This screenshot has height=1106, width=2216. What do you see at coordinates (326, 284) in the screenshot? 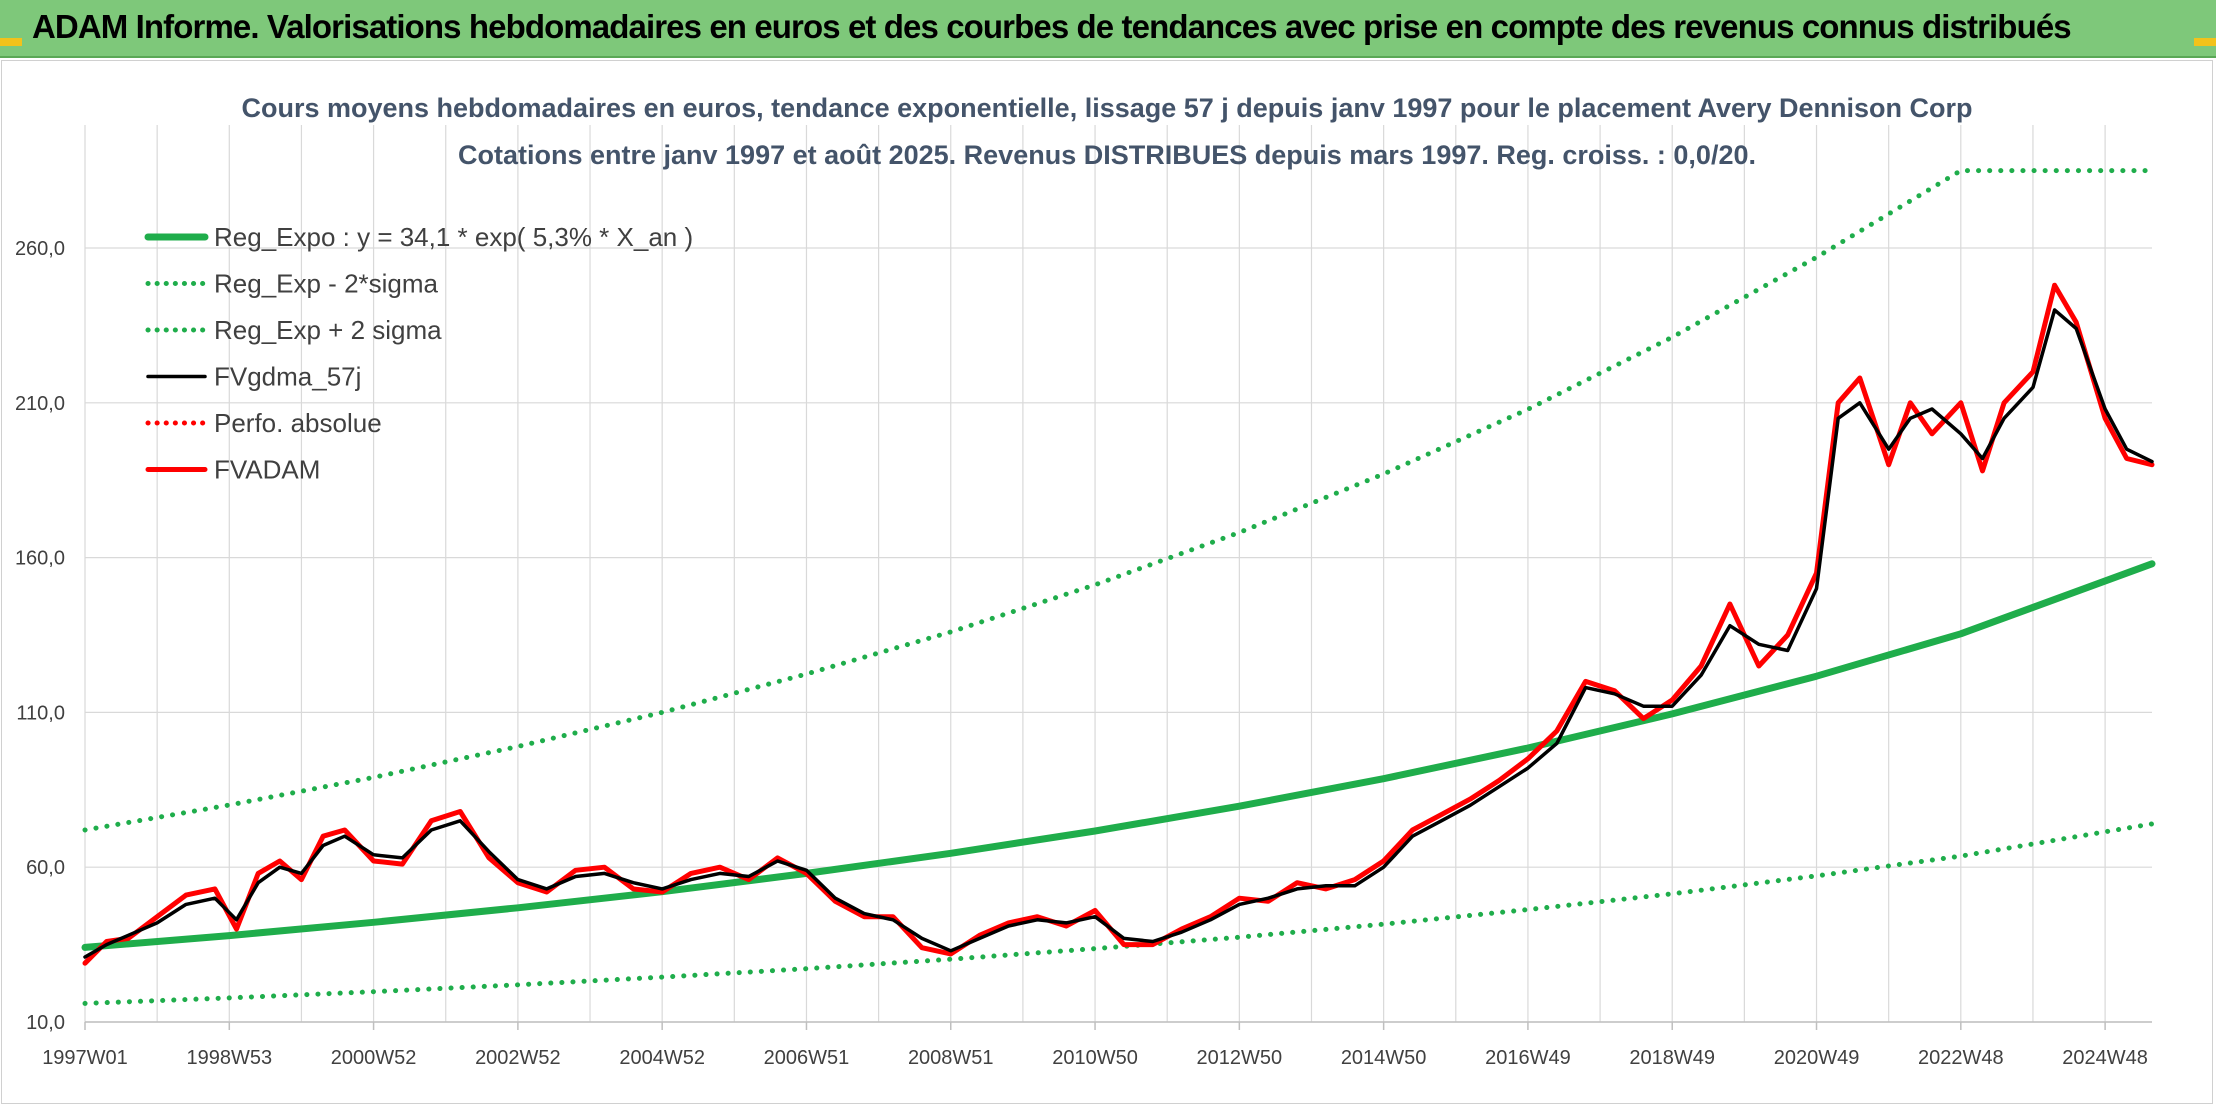
I see `legend-label: Reg_Exp - 2*sigma` at bounding box center [326, 284].